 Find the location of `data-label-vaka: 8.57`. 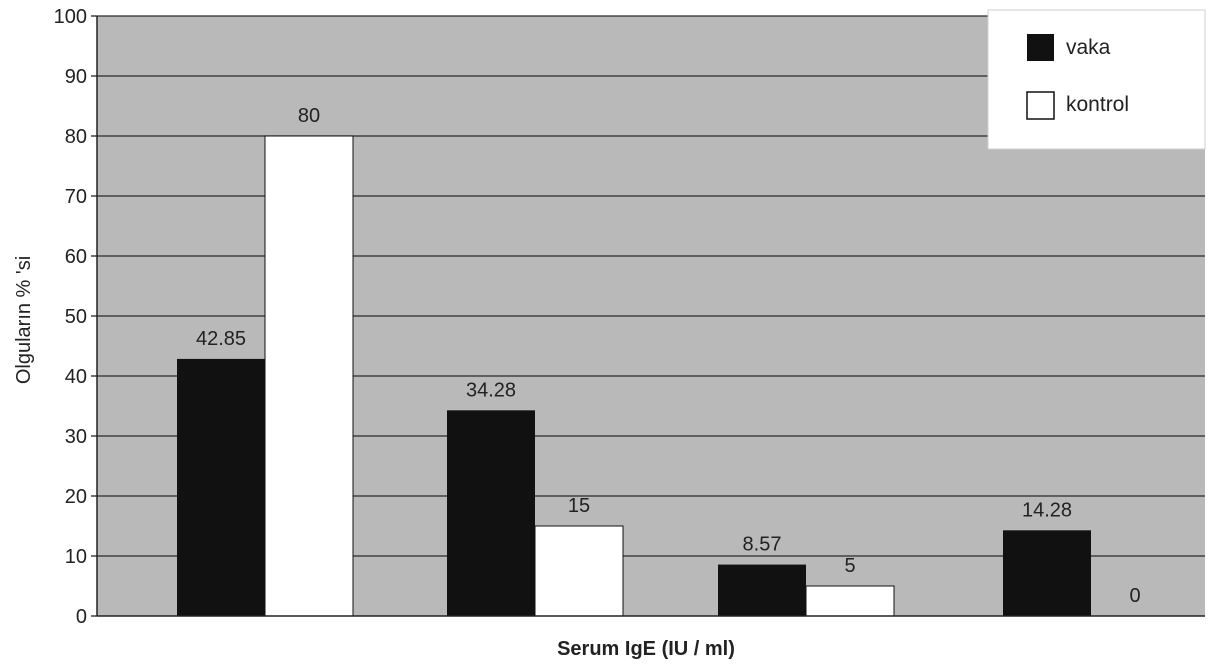

data-label-vaka: 8.57 is located at coordinates (762, 545).